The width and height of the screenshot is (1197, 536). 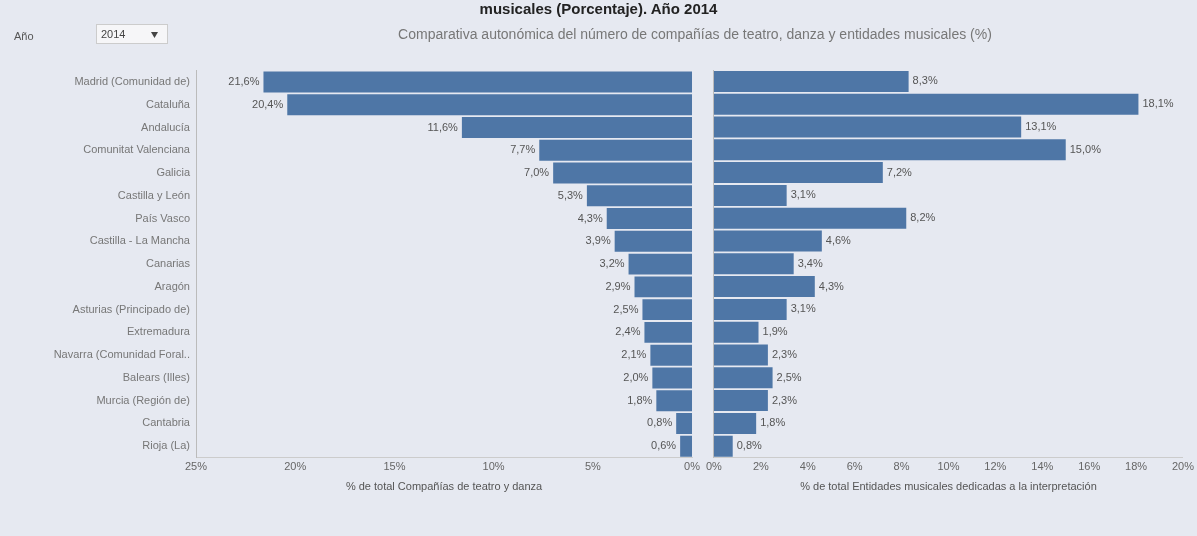 I want to click on data-label: 11,6%, so click(x=443, y=126).